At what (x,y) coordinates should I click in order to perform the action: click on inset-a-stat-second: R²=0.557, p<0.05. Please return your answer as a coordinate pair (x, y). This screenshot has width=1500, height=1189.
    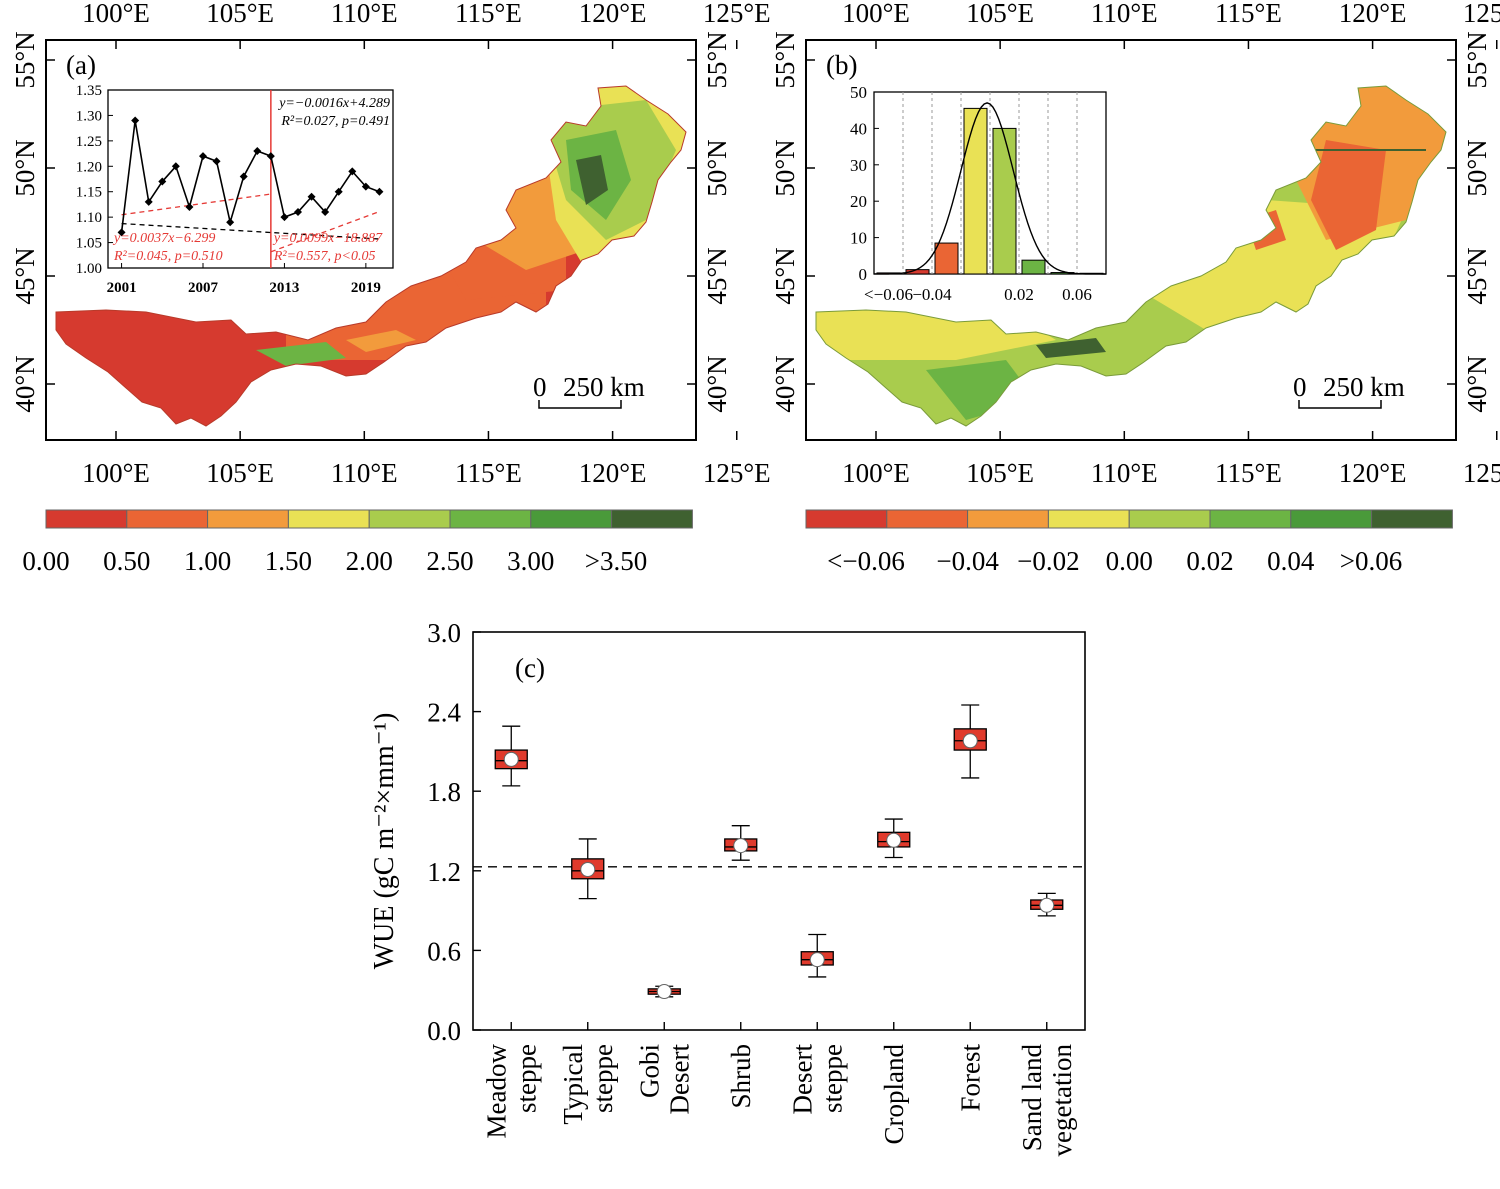
    Looking at the image, I should click on (324, 256).